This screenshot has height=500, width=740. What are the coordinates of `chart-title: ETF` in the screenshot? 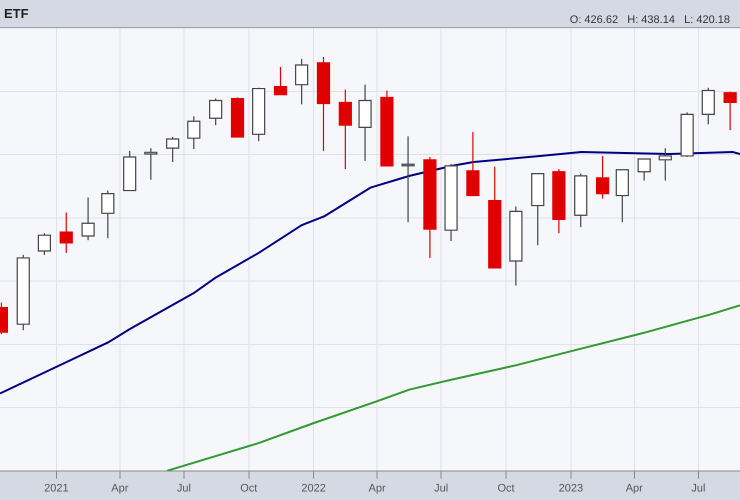 It's located at (16, 13).